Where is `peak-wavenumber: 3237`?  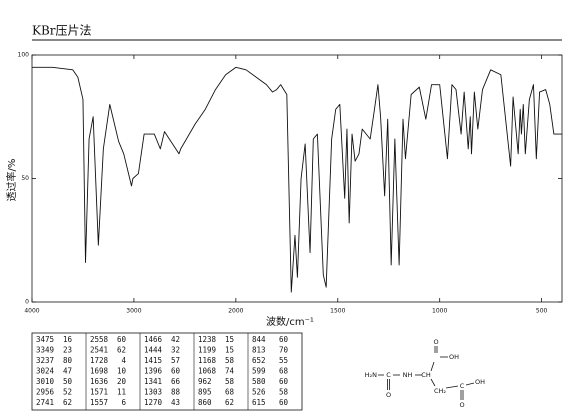
peak-wavenumber: 3237 is located at coordinates (45, 360).